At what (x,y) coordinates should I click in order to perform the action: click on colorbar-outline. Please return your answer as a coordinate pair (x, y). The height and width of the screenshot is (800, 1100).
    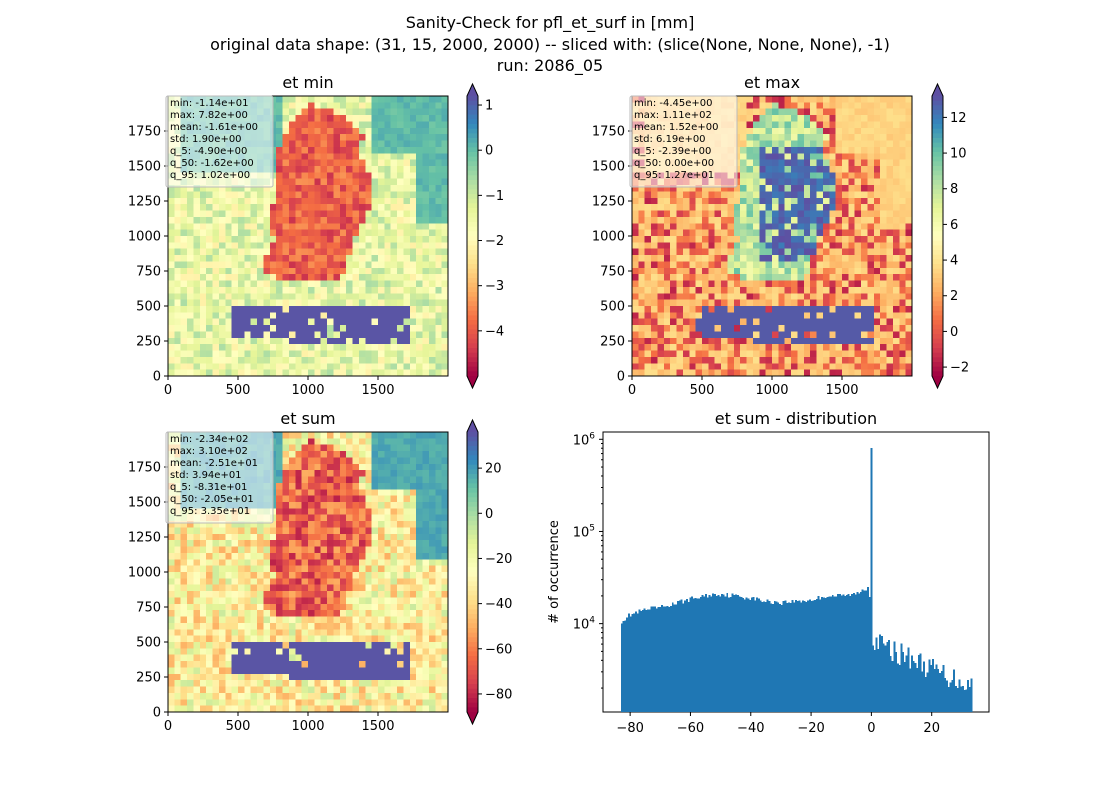
    Looking at the image, I should click on (472, 572).